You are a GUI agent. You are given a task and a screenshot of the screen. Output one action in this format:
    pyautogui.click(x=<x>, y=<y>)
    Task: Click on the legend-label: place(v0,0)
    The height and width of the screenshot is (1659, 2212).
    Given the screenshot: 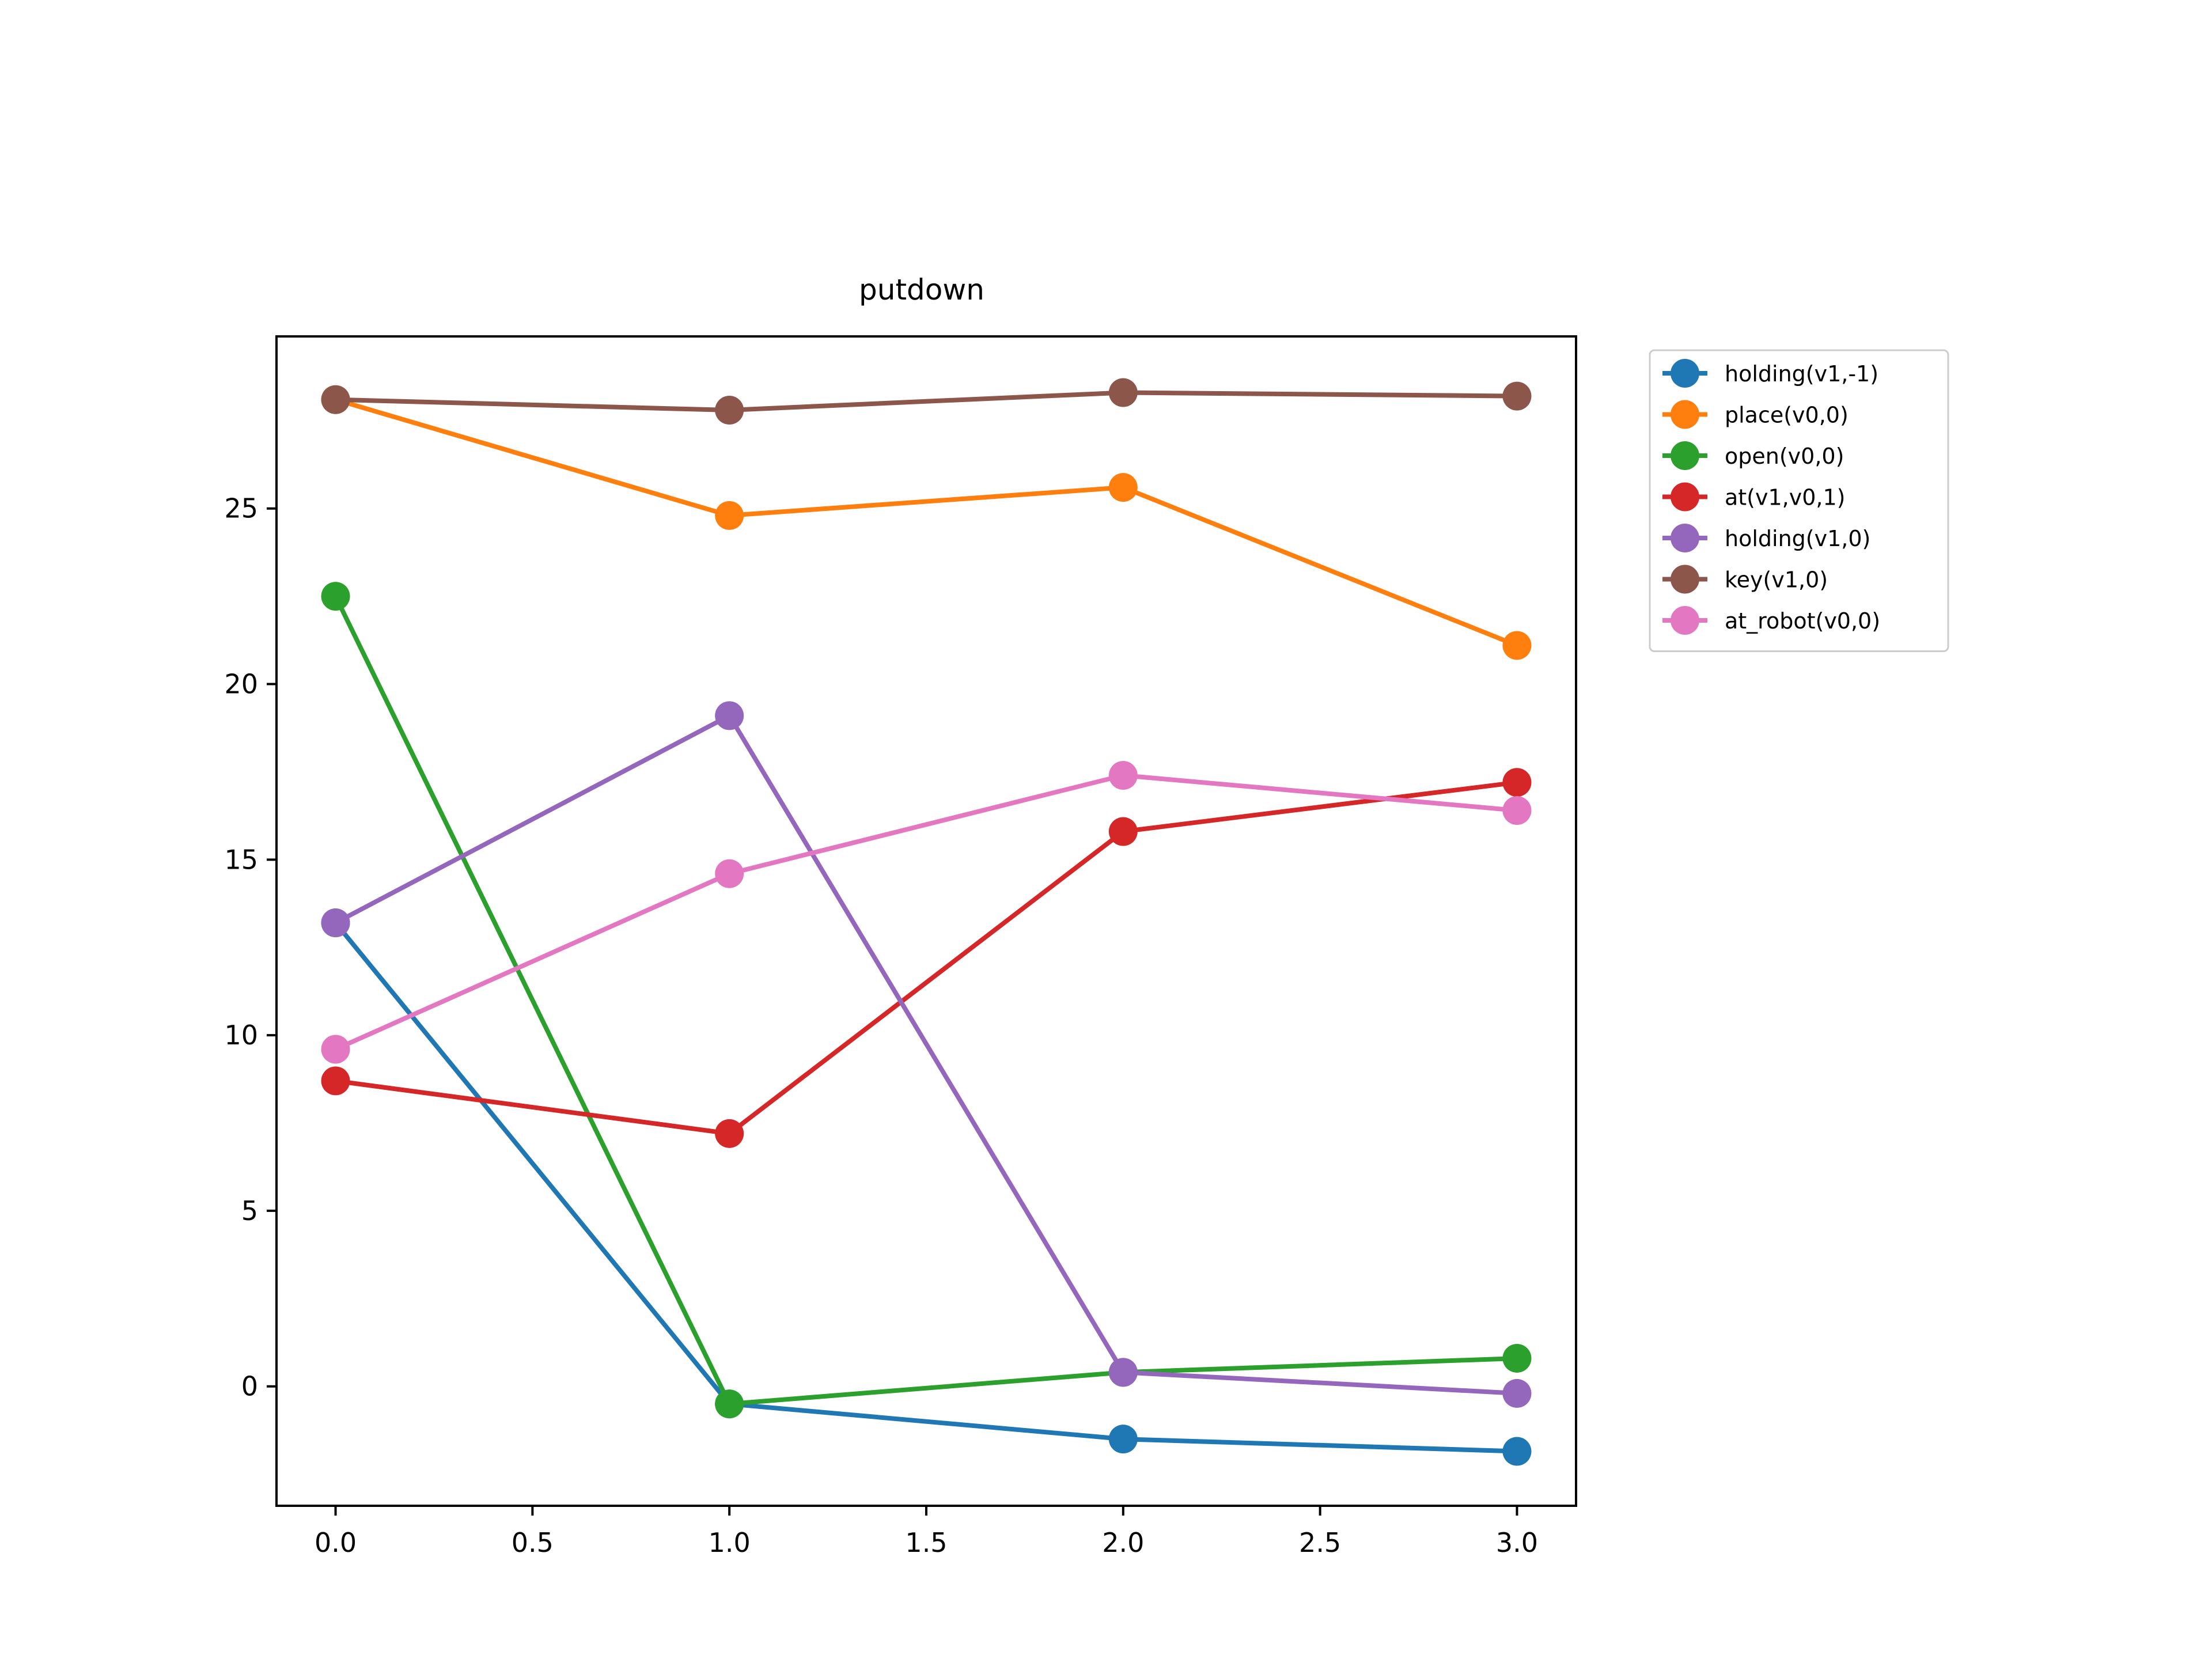 What is the action you would take?
    pyautogui.click(x=1787, y=415)
    